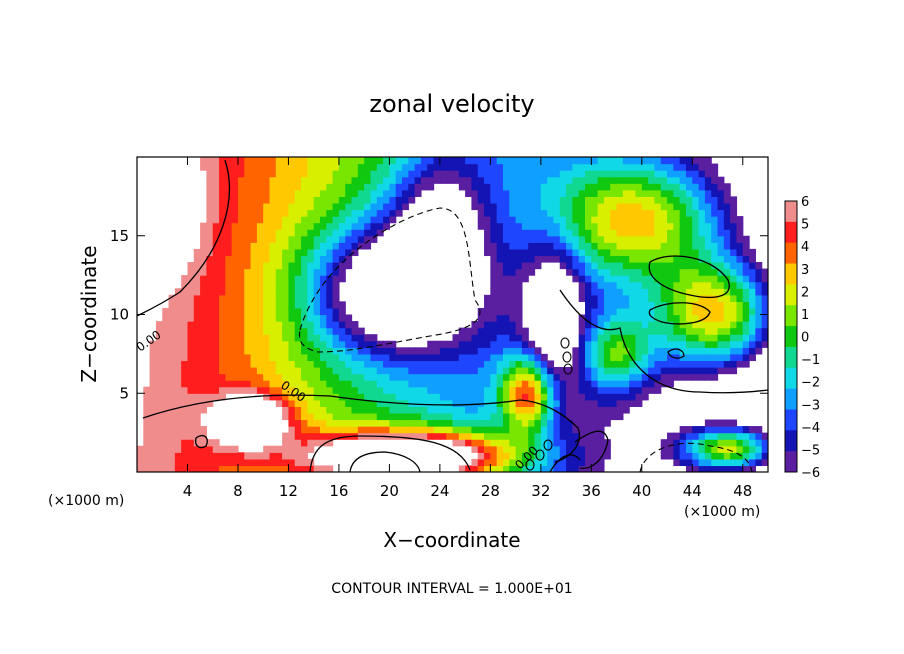  What do you see at coordinates (810, 428) in the screenshot?
I see `colorbar-tick-label: −4` at bounding box center [810, 428].